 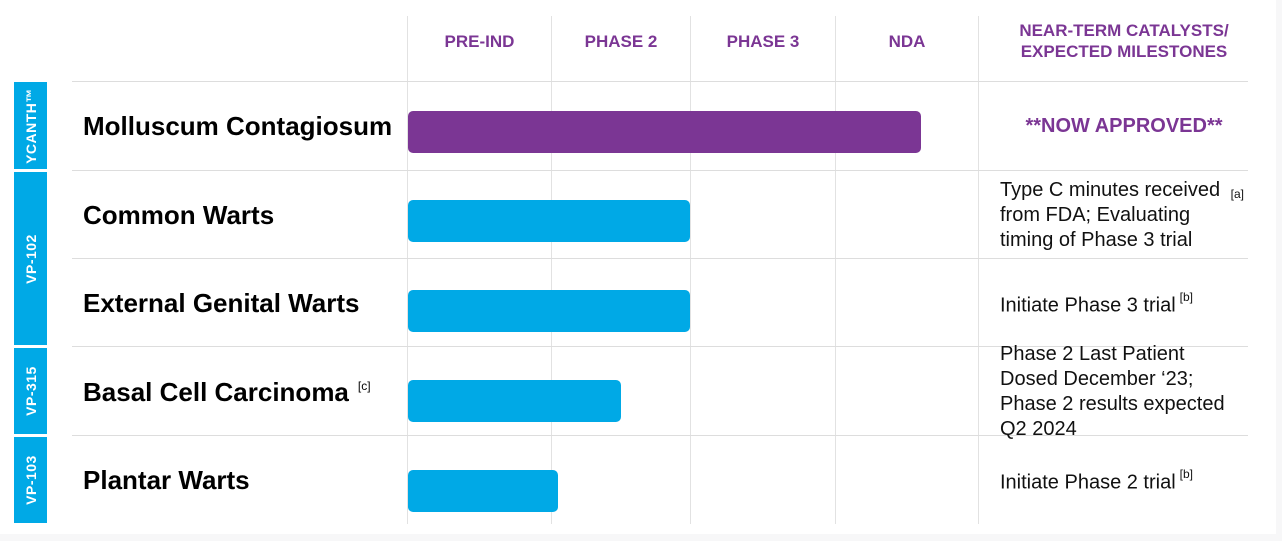 I want to click on indication-name: Plantar Warts, so click(x=166, y=479).